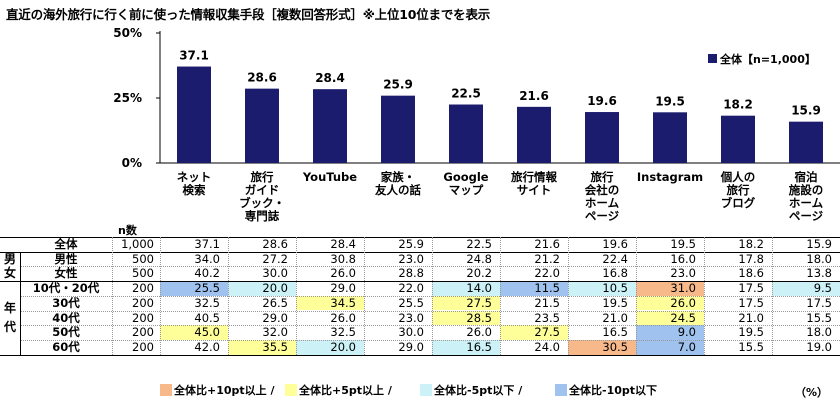 The image size is (840, 402). I want to click on chart-title: 直近の海外旅行に行く前に使った情報収集手段［複数回答形式］※上位10位までを表示, so click(248, 14).